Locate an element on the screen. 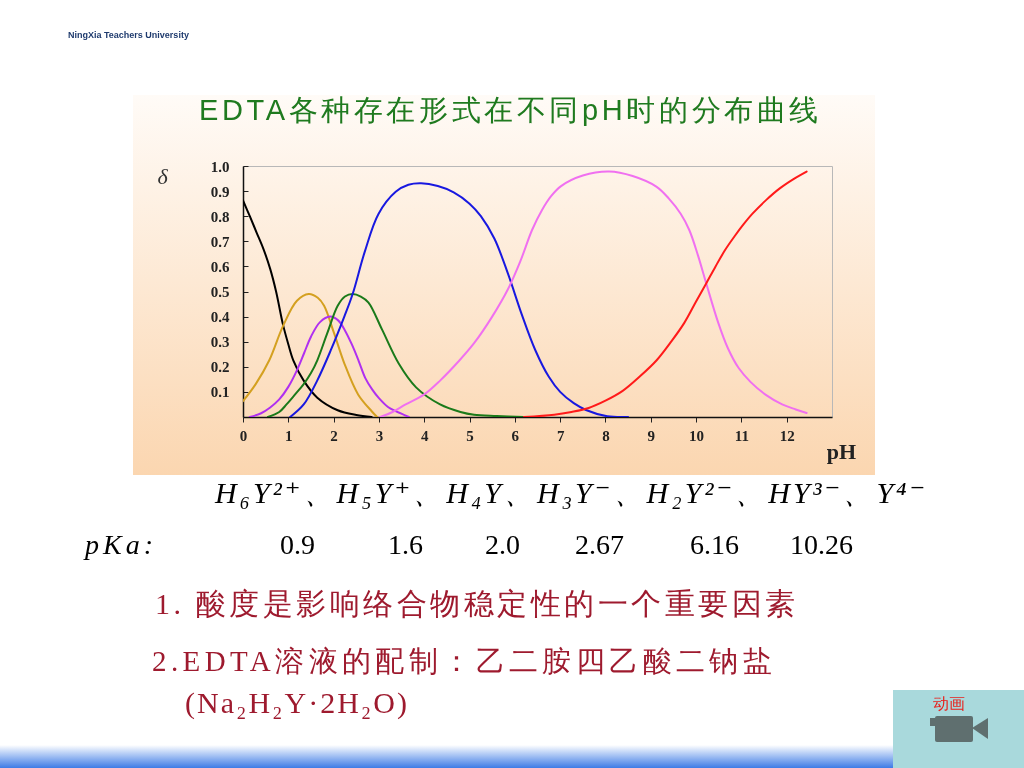 This screenshot has width=1024, height=768. x-tick-label: 5 is located at coordinates (470, 435).